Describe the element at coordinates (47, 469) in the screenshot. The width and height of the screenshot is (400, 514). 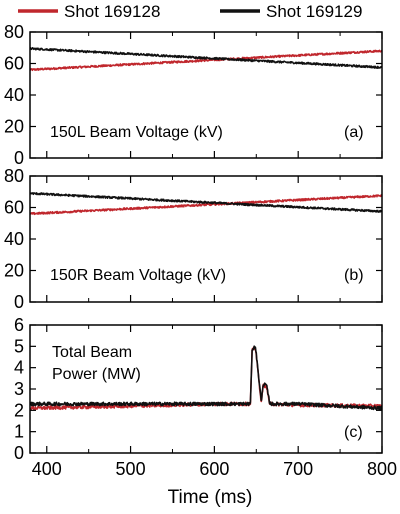
I see `x-tick-label: 400` at that location.